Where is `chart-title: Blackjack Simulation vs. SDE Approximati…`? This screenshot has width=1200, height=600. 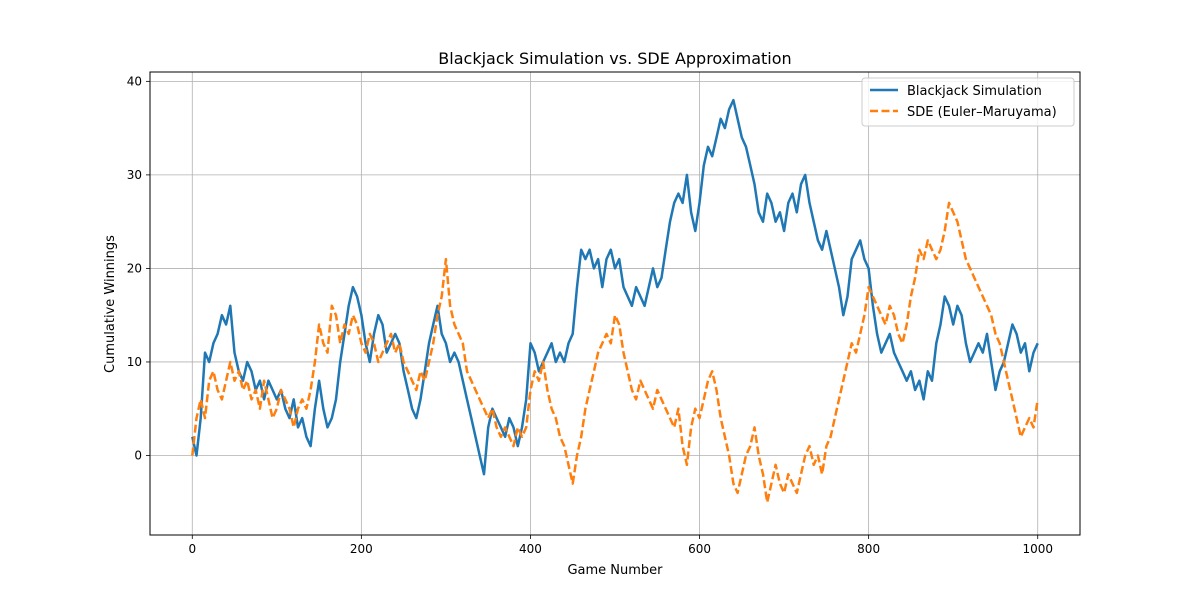
chart-title: Blackjack Simulation vs. SDE Approximati… is located at coordinates (614, 58).